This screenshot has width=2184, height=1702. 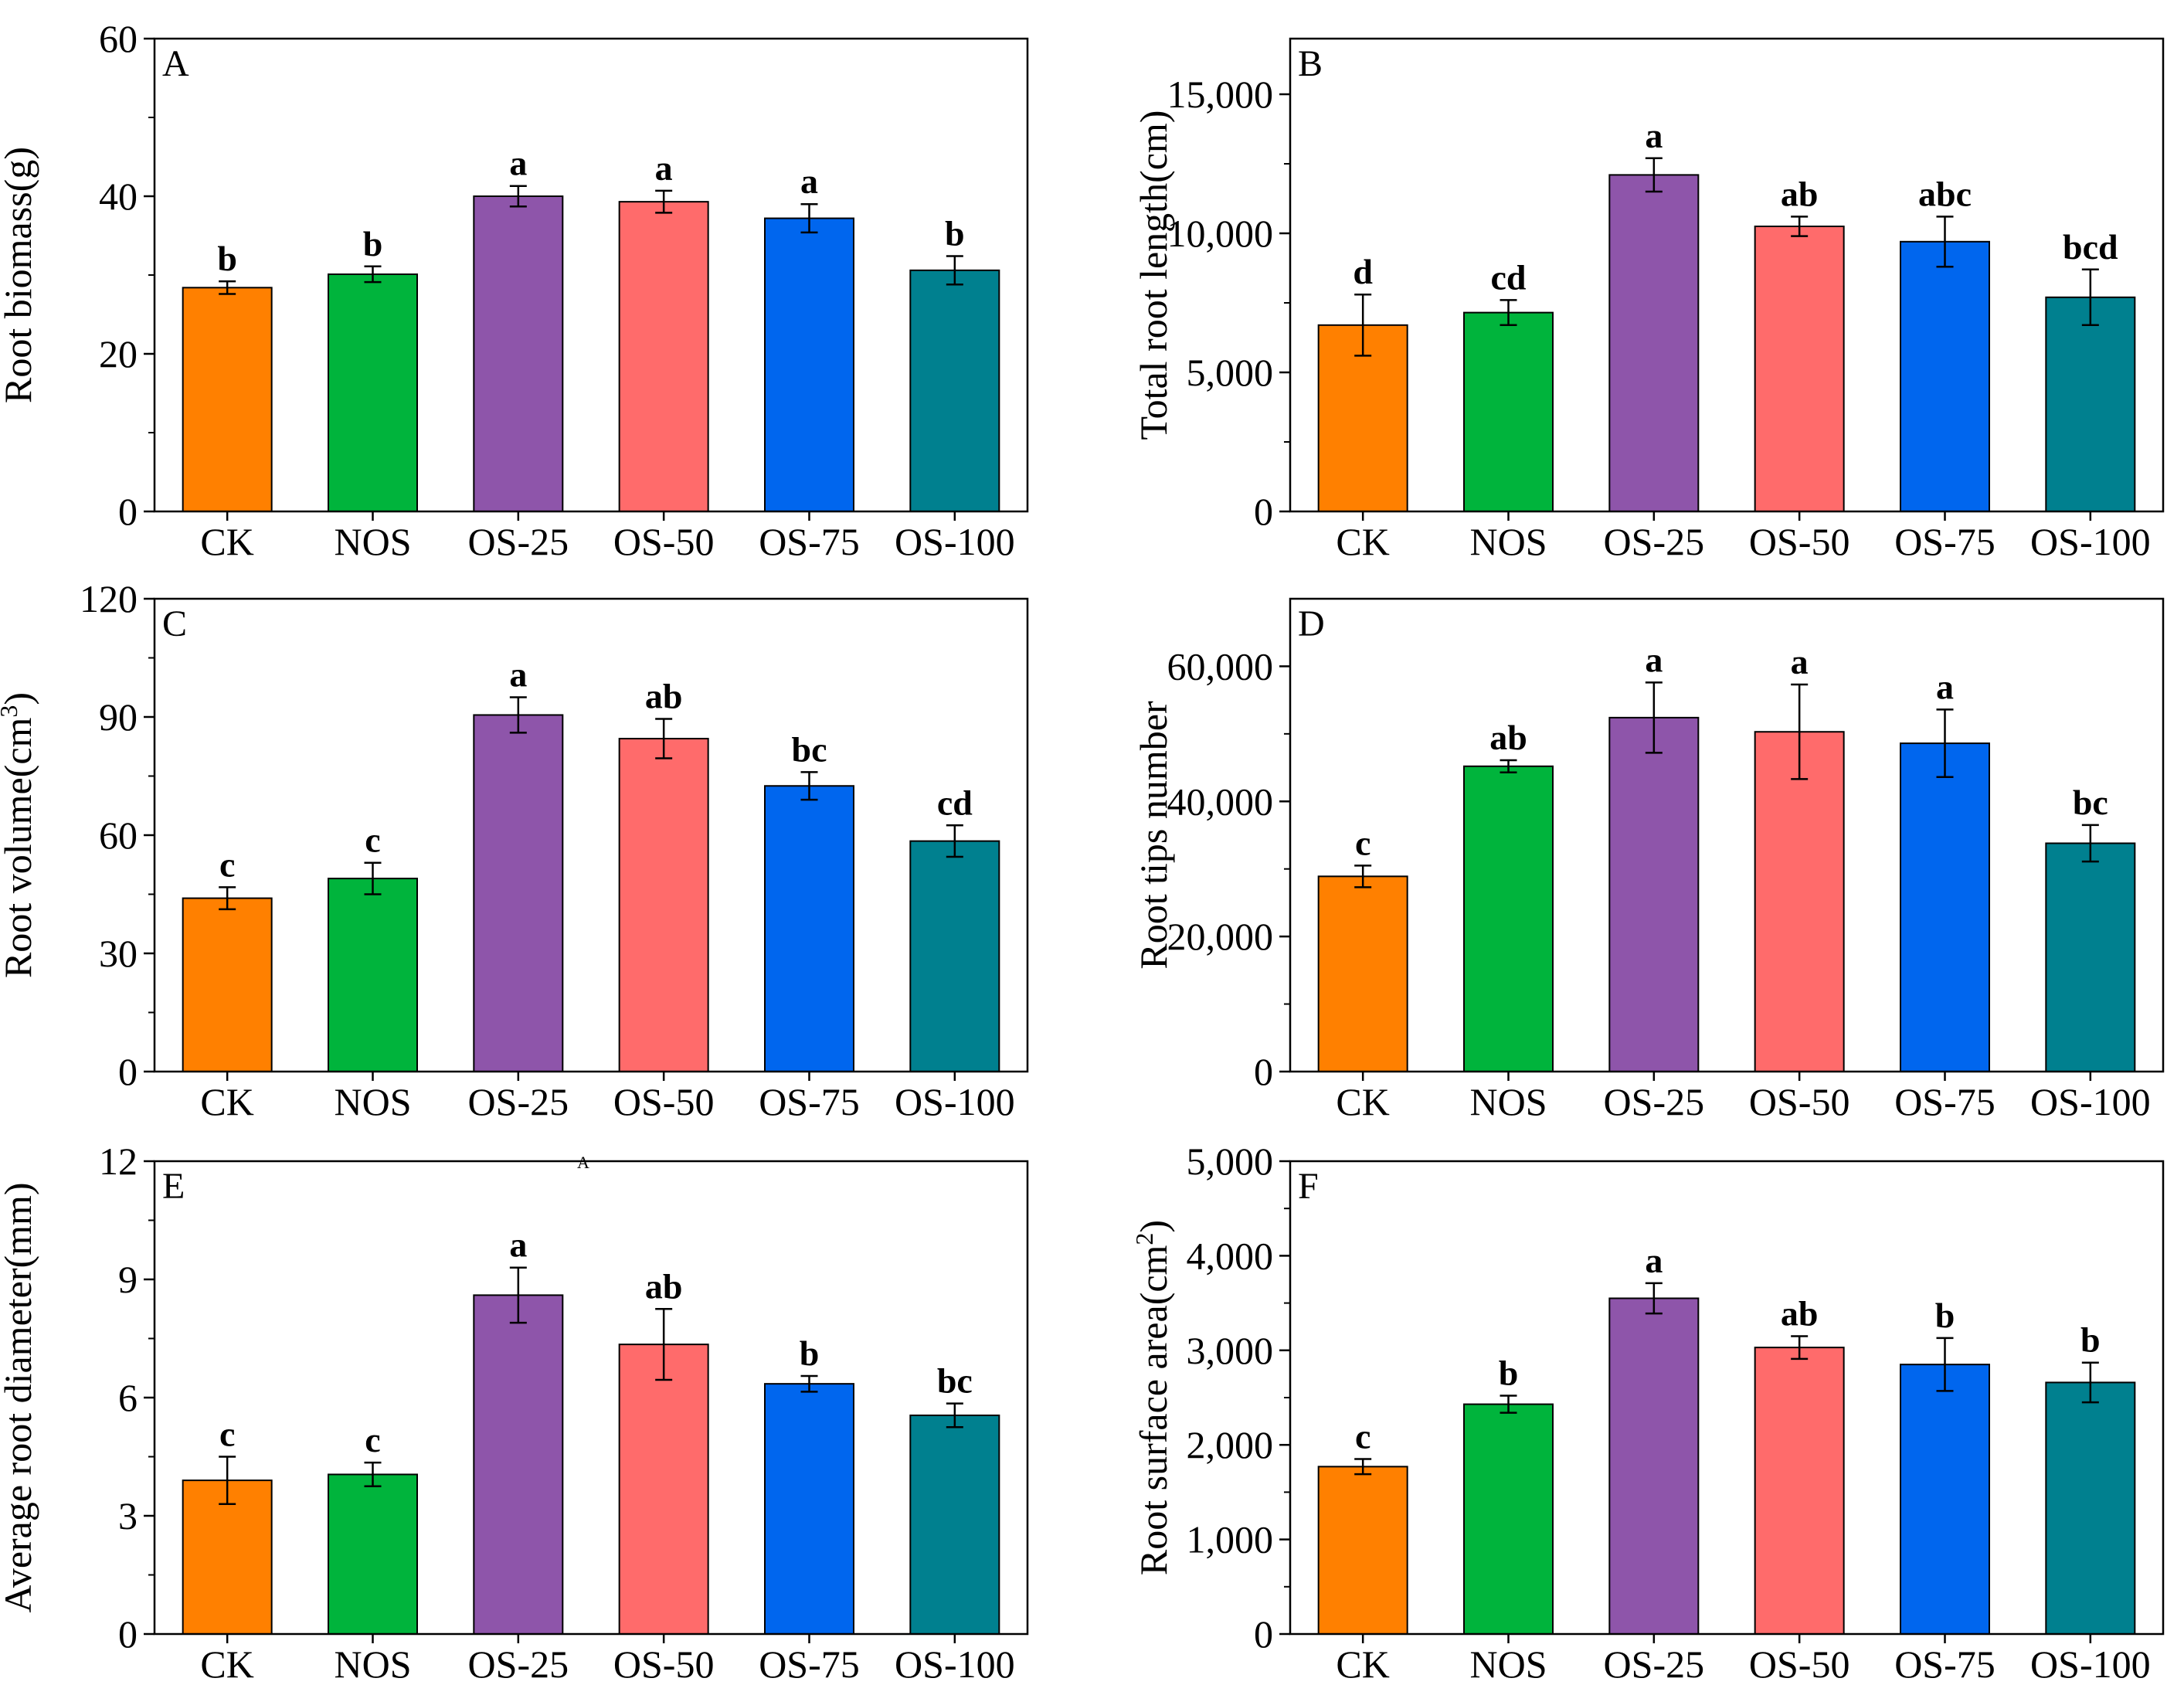 What do you see at coordinates (583, 1162) in the screenshot?
I see `stray-caret-mark: A` at bounding box center [583, 1162].